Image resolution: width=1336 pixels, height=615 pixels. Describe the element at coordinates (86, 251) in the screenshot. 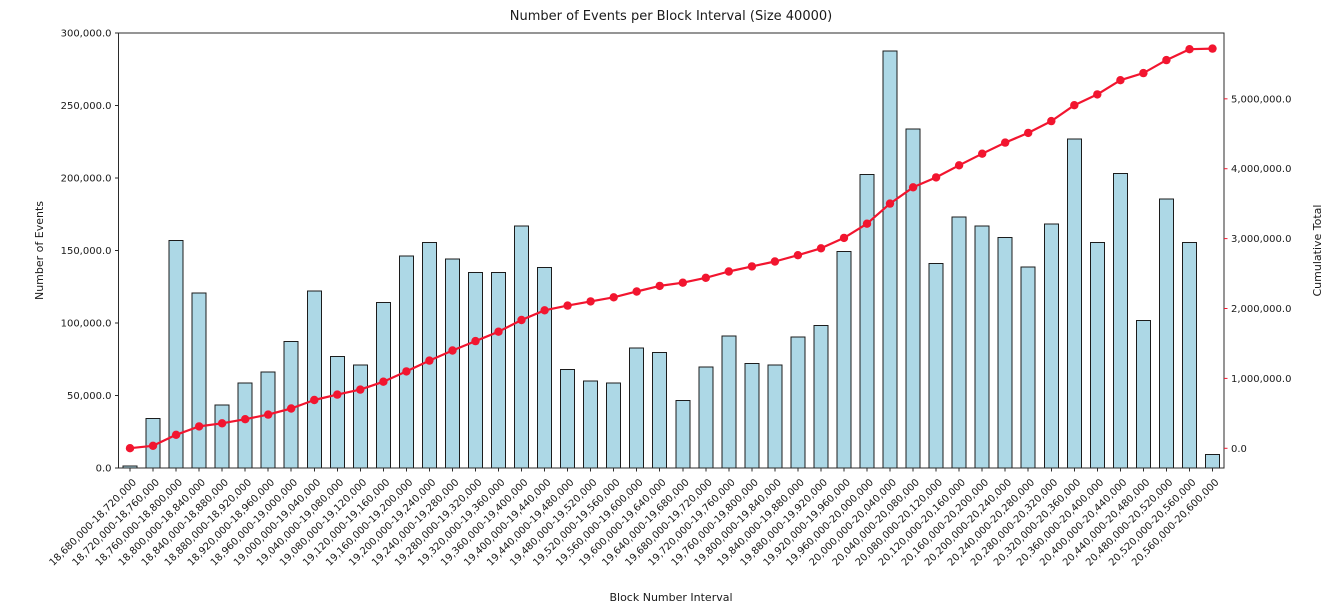

I see `y-tick-label-left: 150,000.0` at that location.